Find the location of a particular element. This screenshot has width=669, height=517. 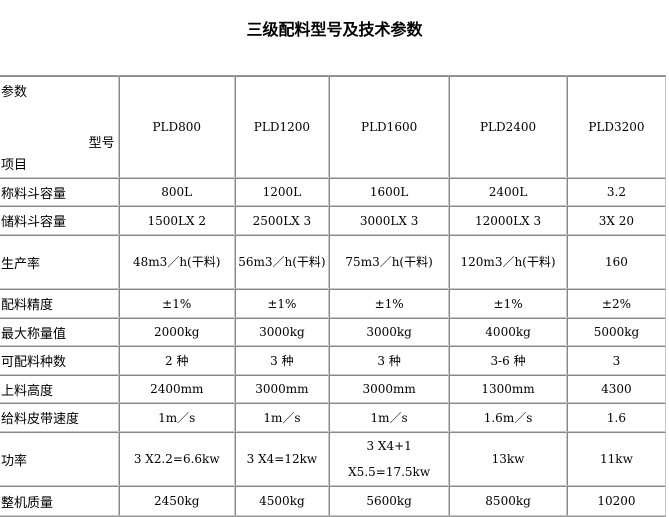

value-cell: 1500LX 2 is located at coordinates (176, 220).